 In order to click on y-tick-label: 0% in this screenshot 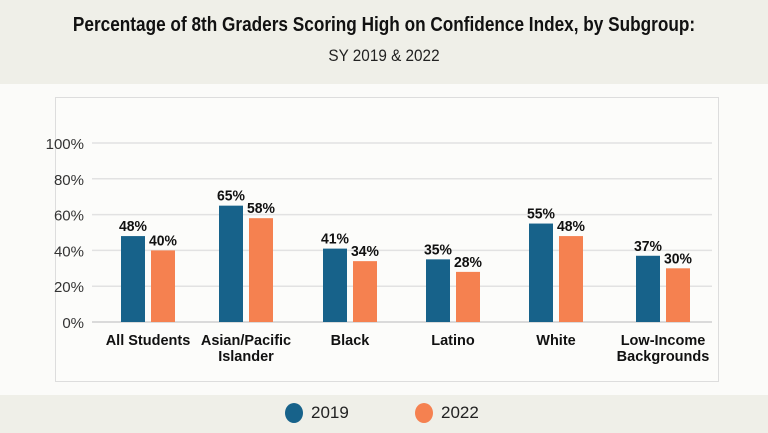, I will do `click(73, 323)`.